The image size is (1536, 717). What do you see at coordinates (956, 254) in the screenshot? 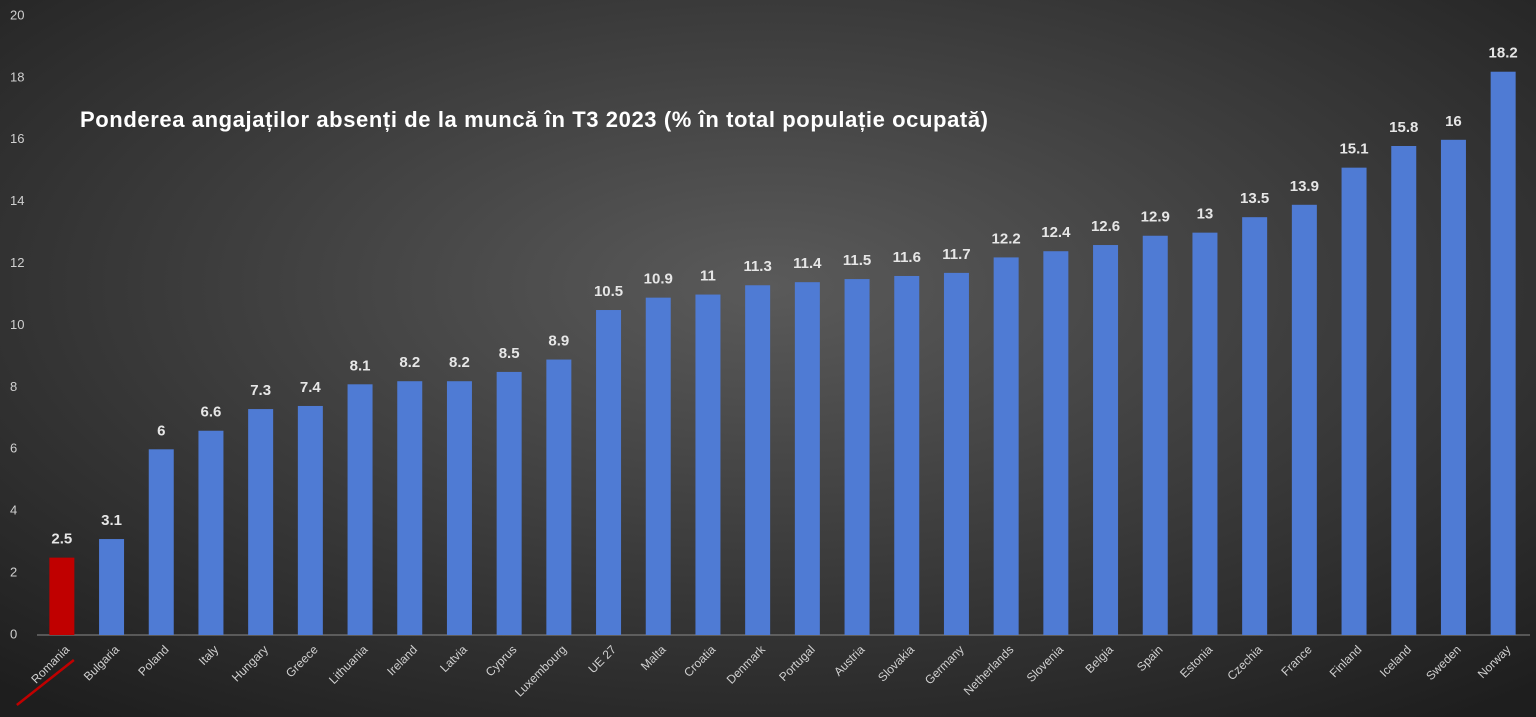
I see `value-label: 11.7` at bounding box center [956, 254].